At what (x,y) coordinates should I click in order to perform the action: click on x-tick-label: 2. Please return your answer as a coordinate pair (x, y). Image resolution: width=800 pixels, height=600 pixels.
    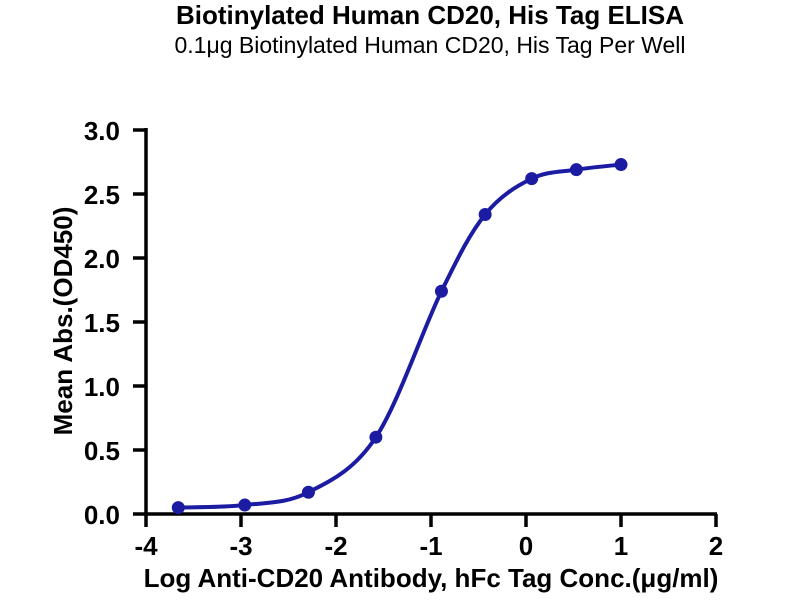
    Looking at the image, I should click on (716, 546).